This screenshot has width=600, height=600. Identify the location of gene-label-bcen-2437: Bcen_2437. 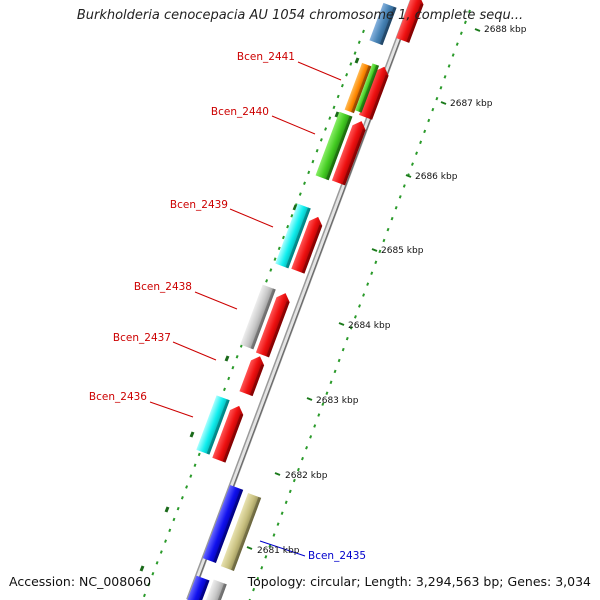
(142, 338).